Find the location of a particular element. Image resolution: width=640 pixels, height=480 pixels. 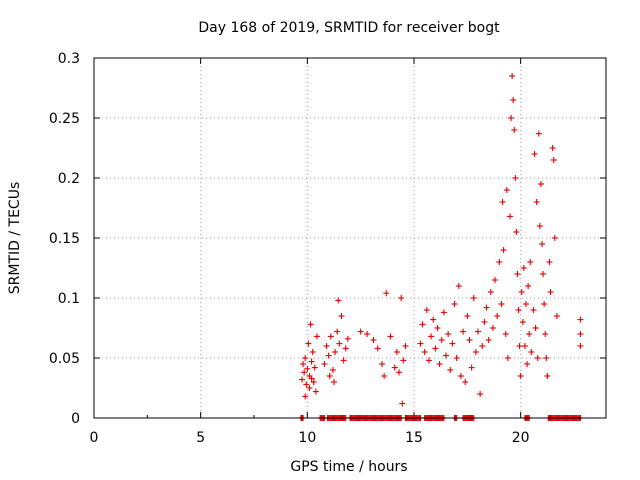

x-tick-label: 15 is located at coordinates (414, 438).